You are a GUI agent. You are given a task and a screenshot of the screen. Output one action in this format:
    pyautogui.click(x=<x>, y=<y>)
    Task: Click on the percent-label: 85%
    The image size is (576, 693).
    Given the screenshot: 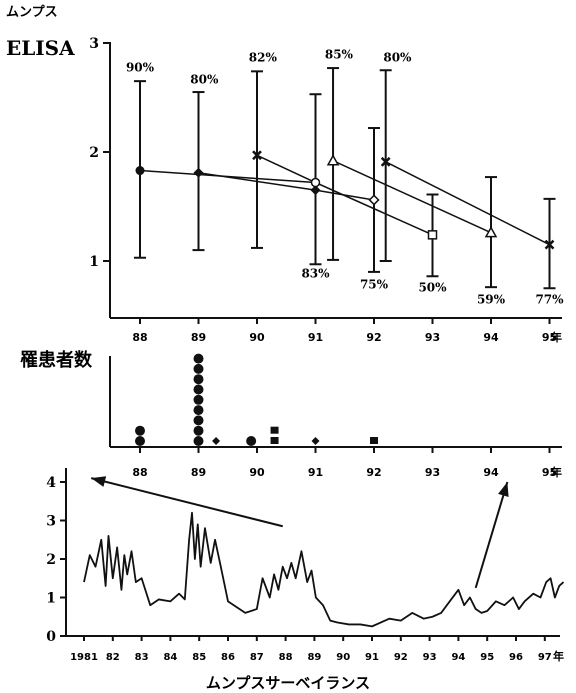 What is the action you would take?
    pyautogui.click(x=339, y=54)
    